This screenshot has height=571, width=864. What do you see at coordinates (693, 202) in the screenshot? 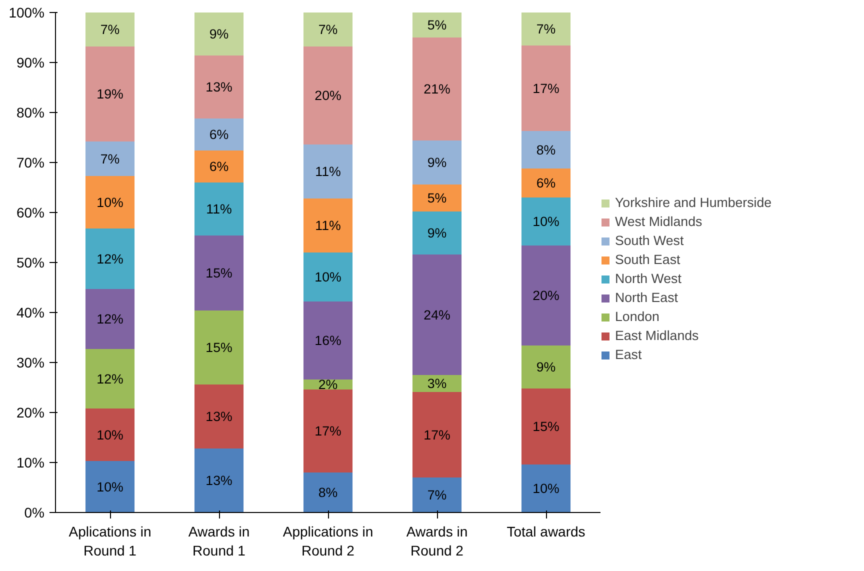
I see `legend-label: Yorkshire and Humberside` at bounding box center [693, 202].